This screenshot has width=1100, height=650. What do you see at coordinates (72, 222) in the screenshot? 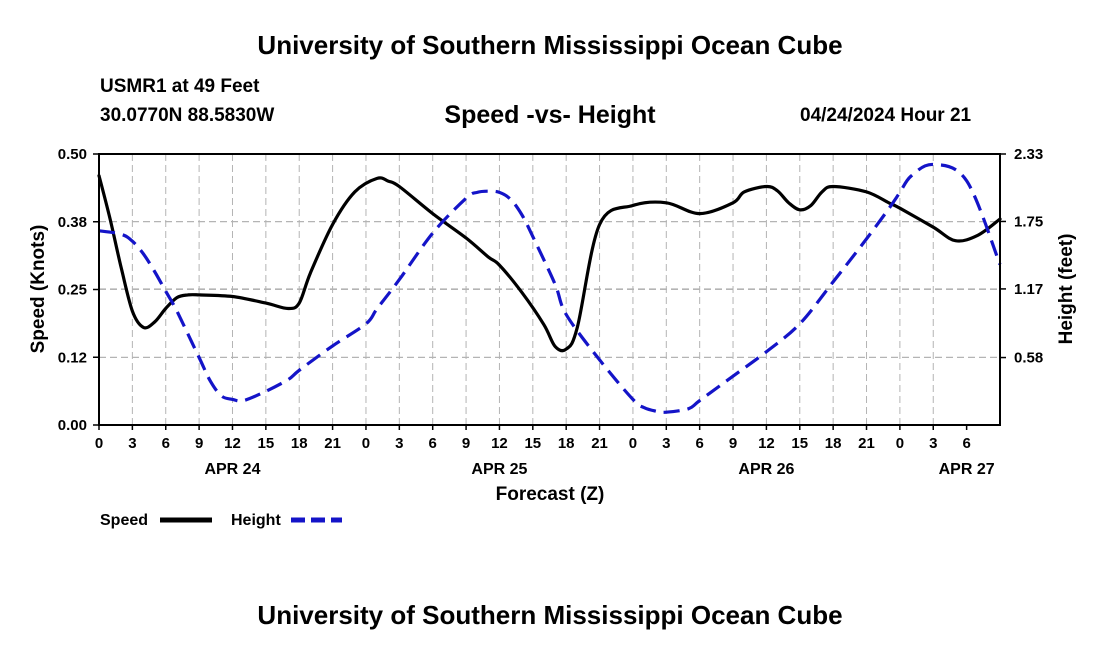
I see `y-left-tick-label: 0.38` at bounding box center [72, 222].